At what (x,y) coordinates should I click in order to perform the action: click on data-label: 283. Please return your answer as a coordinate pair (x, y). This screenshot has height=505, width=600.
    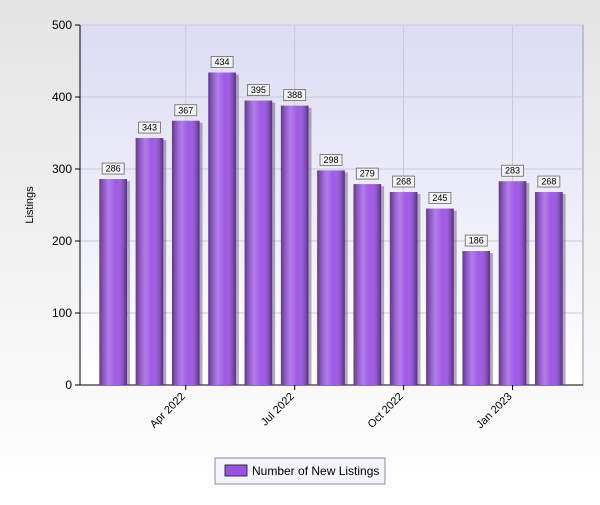
    Looking at the image, I should click on (512, 171).